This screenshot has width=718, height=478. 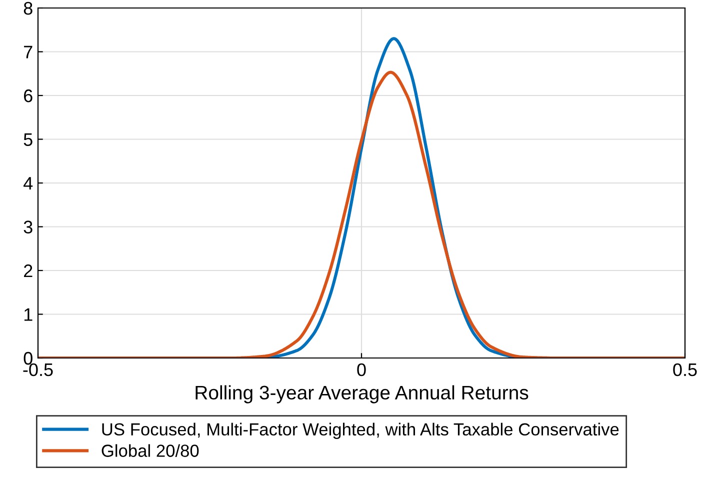 What do you see at coordinates (38, 369) in the screenshot?
I see `x-tick-label: -0.5` at bounding box center [38, 369].